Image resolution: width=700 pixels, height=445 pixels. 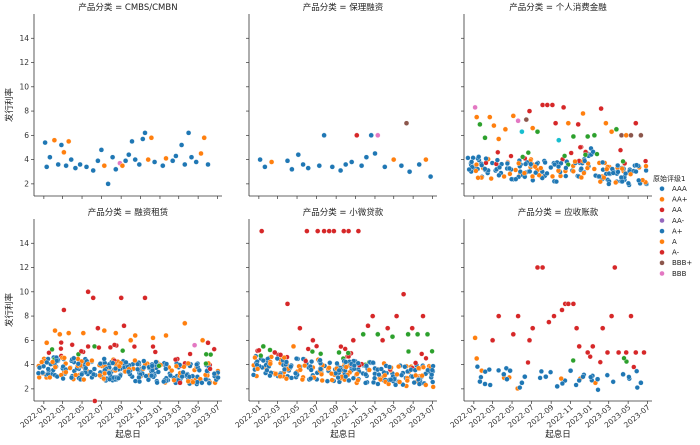 I want to click on facet-title: 产品分类 = 个人消费金融, so click(x=558, y=7).